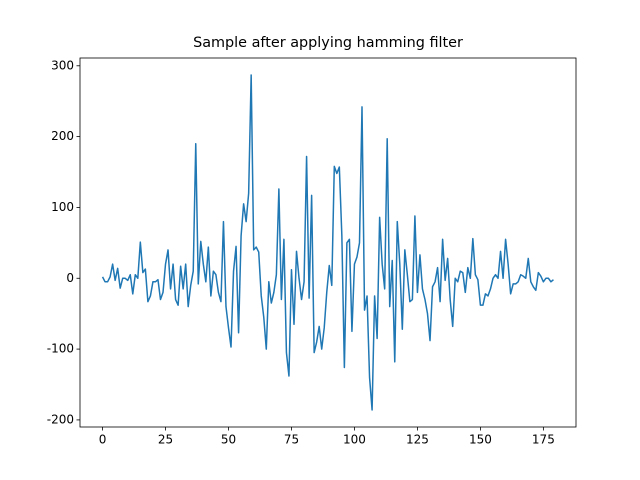 The height and width of the screenshot is (480, 640). What do you see at coordinates (228, 440) in the screenshot?
I see `x-tick-label: 50` at bounding box center [228, 440].